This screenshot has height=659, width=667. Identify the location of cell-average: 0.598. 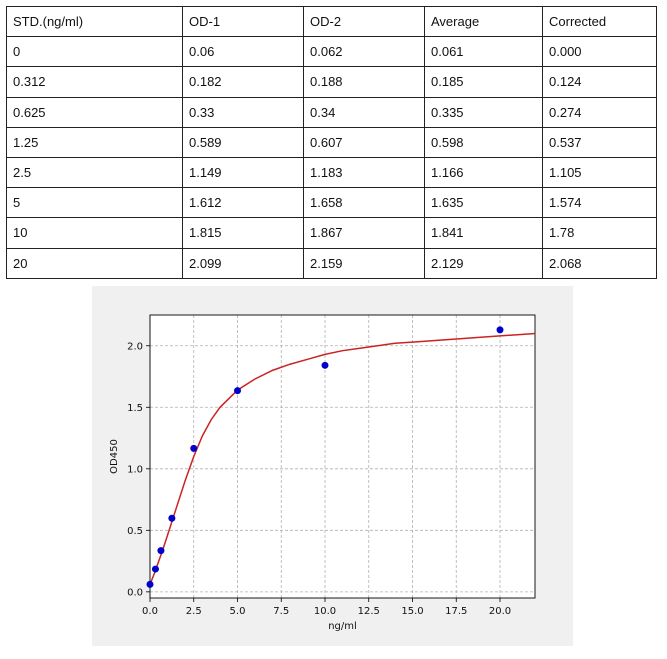
(483, 142).